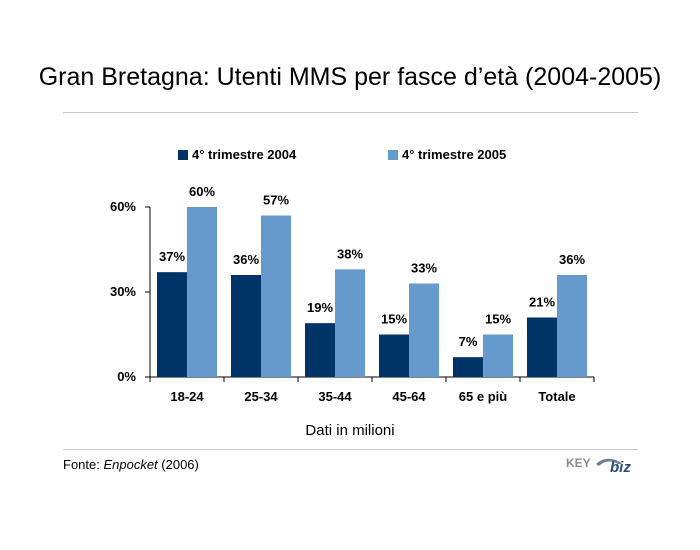 This screenshot has width=700, height=550. I want to click on legend-label-series-2: 4° trimestre 2005, so click(454, 154).